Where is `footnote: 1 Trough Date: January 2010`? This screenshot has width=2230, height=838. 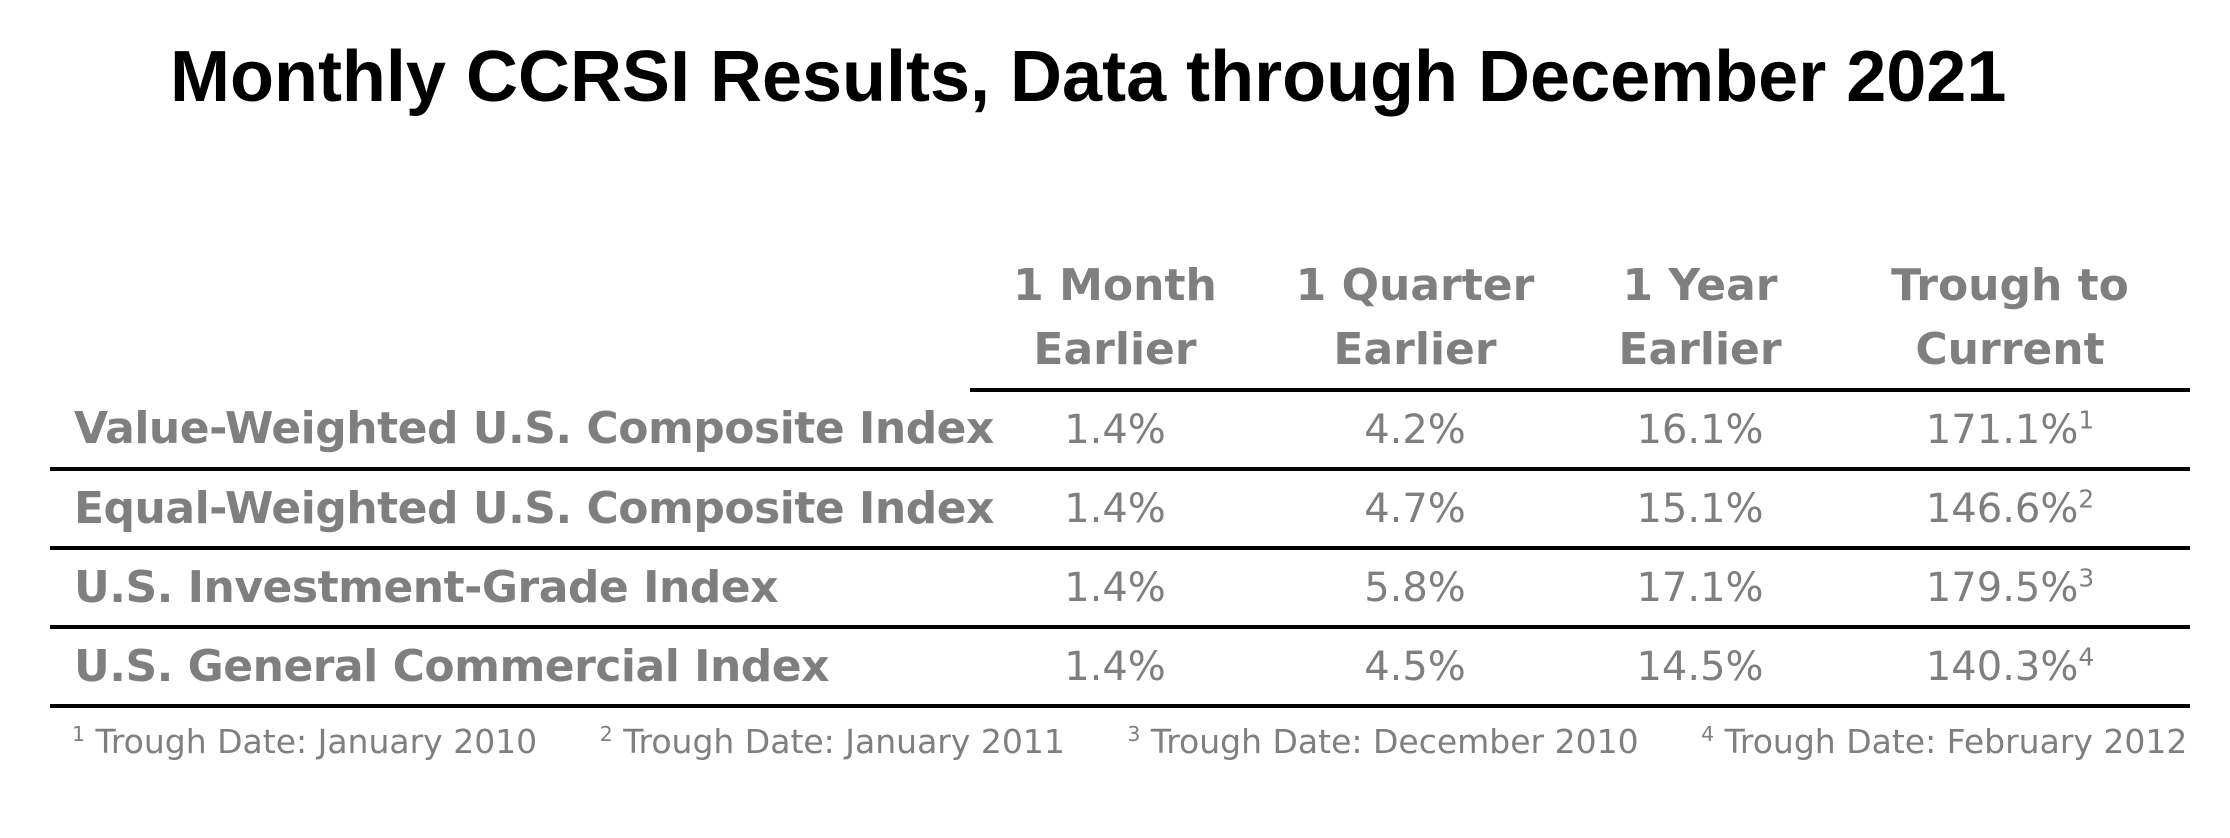
footnote: 1 Trough Date: January 2010 is located at coordinates (304, 741).